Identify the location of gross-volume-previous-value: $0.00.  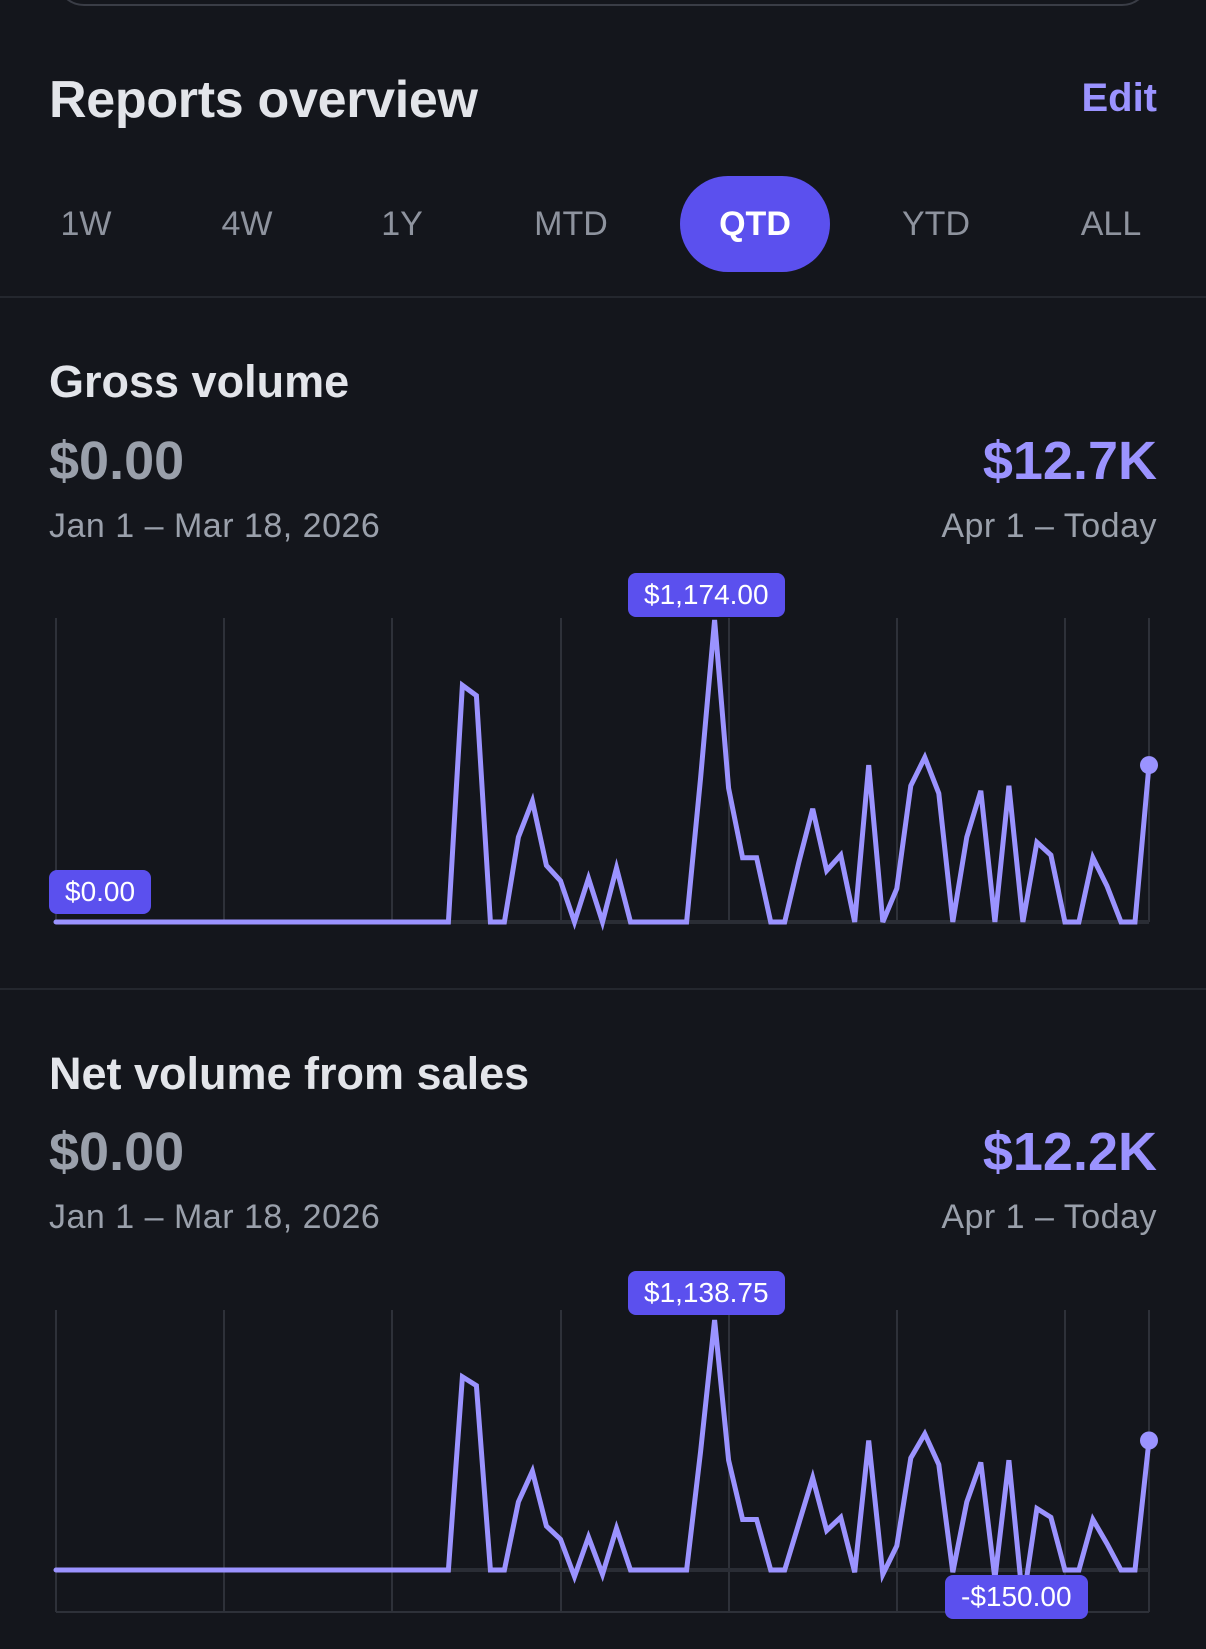
(117, 461).